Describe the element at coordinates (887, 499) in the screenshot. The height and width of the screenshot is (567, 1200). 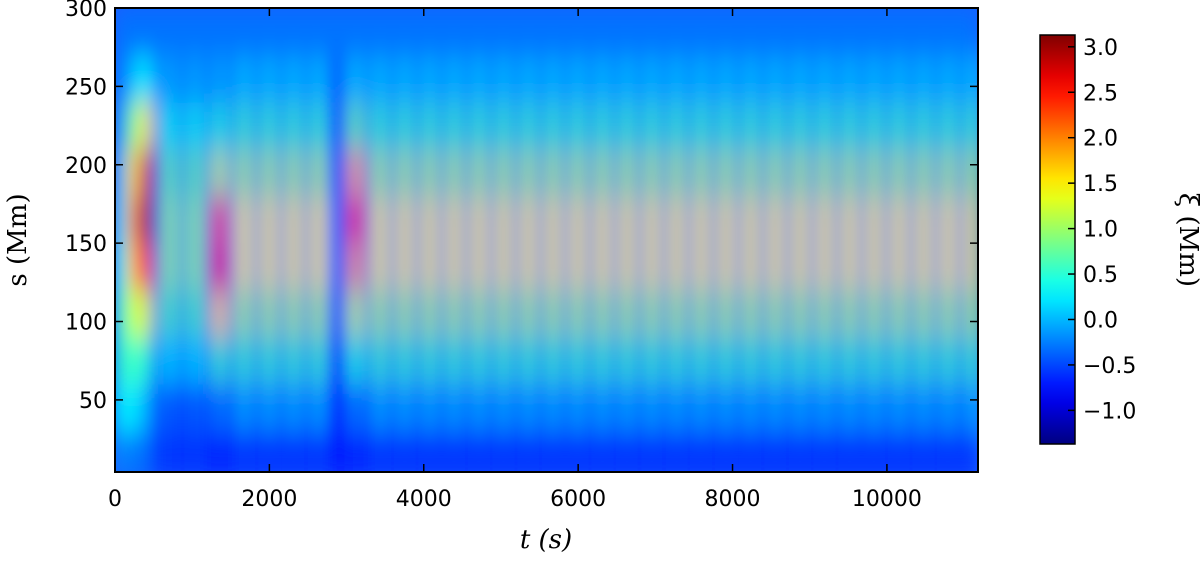
I see `x-tick-label: 10000` at that location.